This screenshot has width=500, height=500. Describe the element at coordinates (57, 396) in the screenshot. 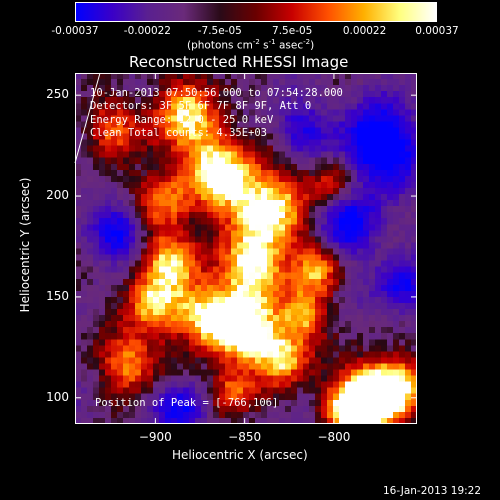

I see `y-tick-label: 100` at that location.